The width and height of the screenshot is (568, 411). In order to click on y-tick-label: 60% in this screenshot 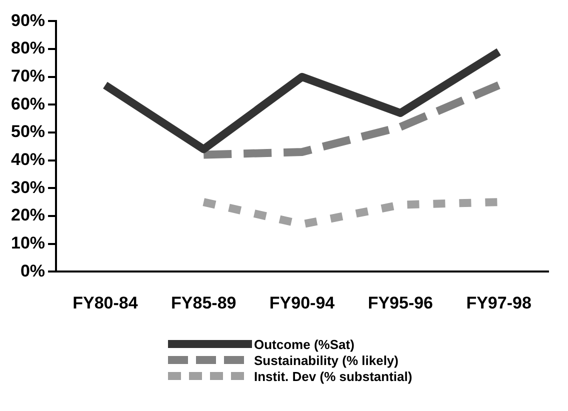, I will do `click(28, 104)`.